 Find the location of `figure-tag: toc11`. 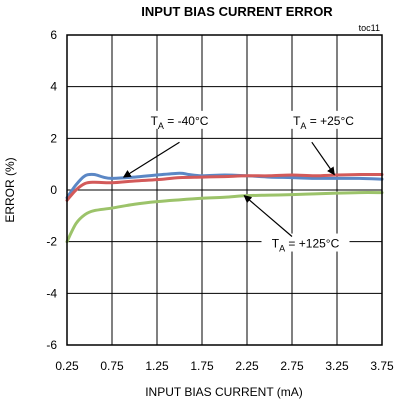

figure-tag: toc11 is located at coordinates (369, 28).